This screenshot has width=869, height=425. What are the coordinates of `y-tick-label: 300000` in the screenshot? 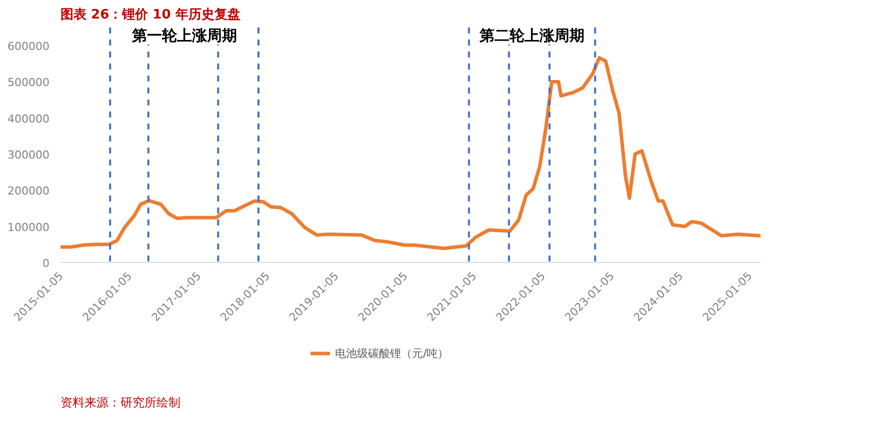 It's located at (29, 155).